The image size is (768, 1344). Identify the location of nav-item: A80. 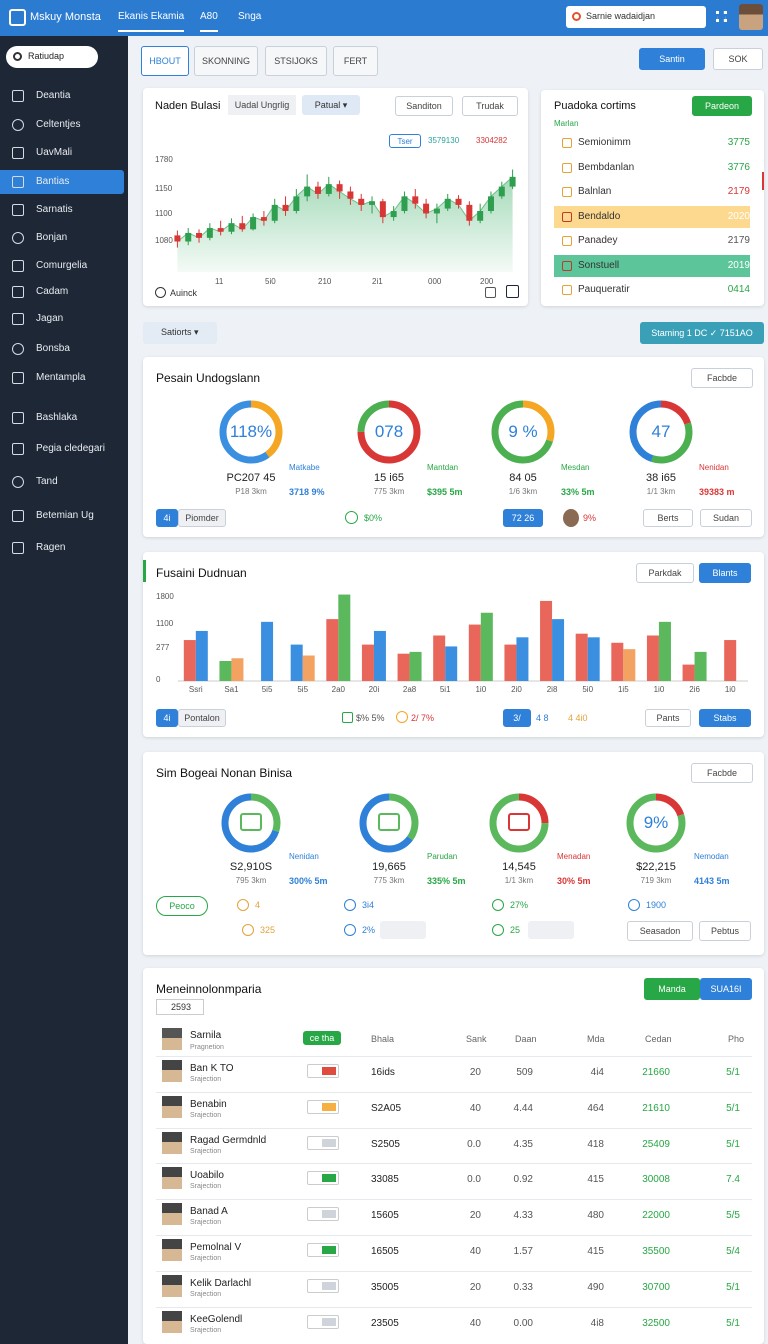
(209, 21).